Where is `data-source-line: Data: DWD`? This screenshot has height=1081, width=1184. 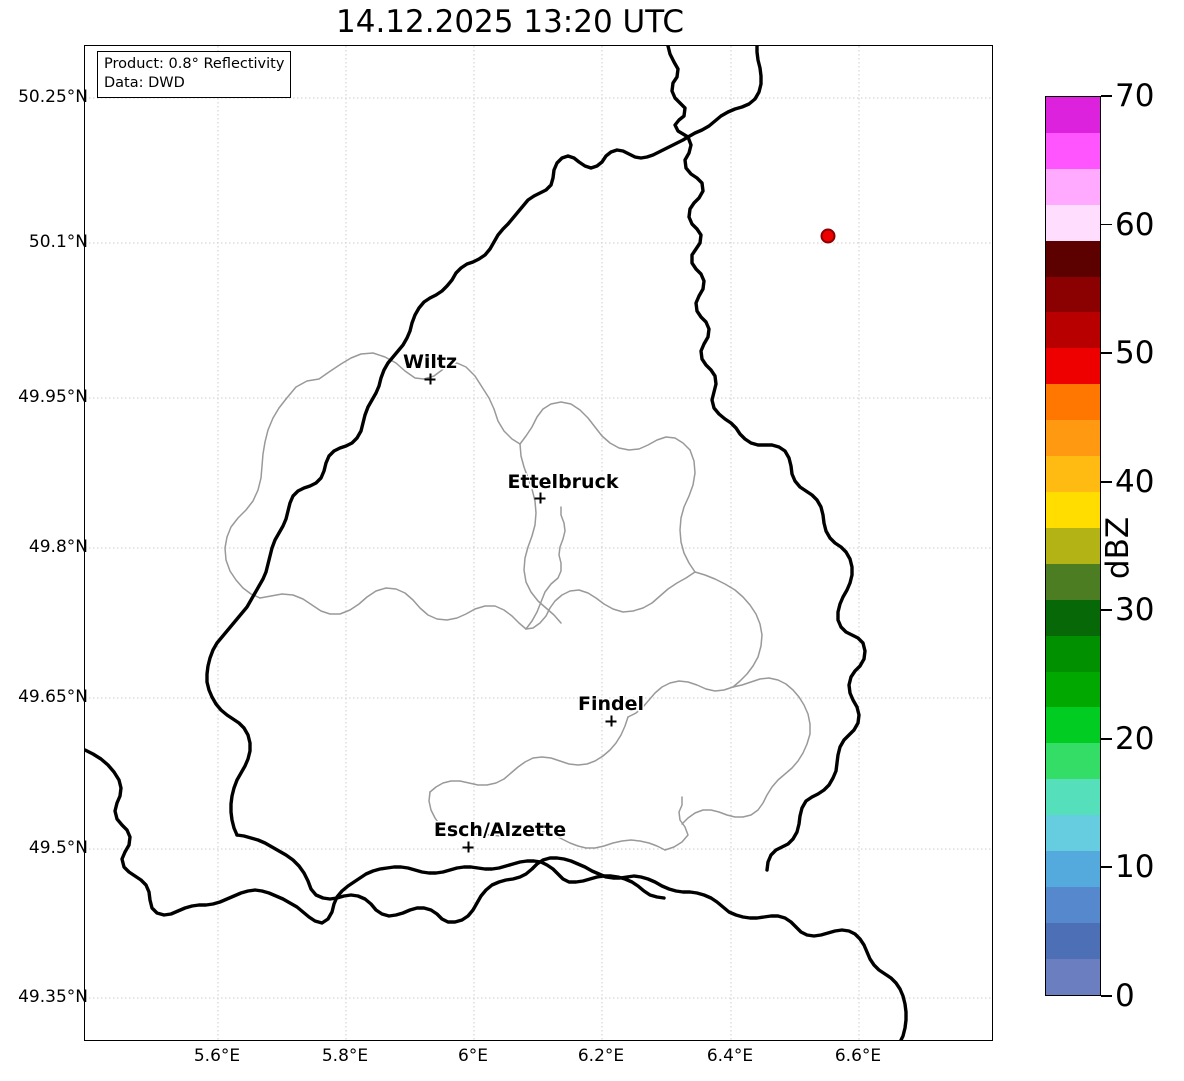 data-source-line: Data: DWD is located at coordinates (144, 82).